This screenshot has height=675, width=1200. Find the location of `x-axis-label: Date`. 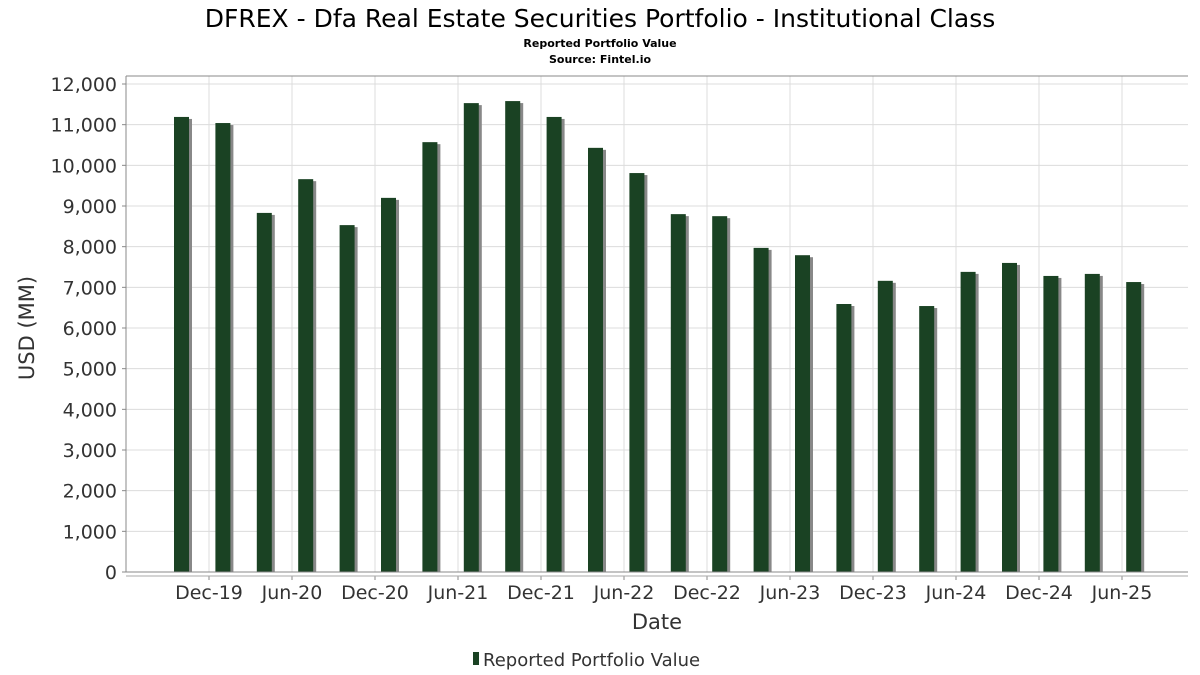

x-axis-label: Date is located at coordinates (657, 622).